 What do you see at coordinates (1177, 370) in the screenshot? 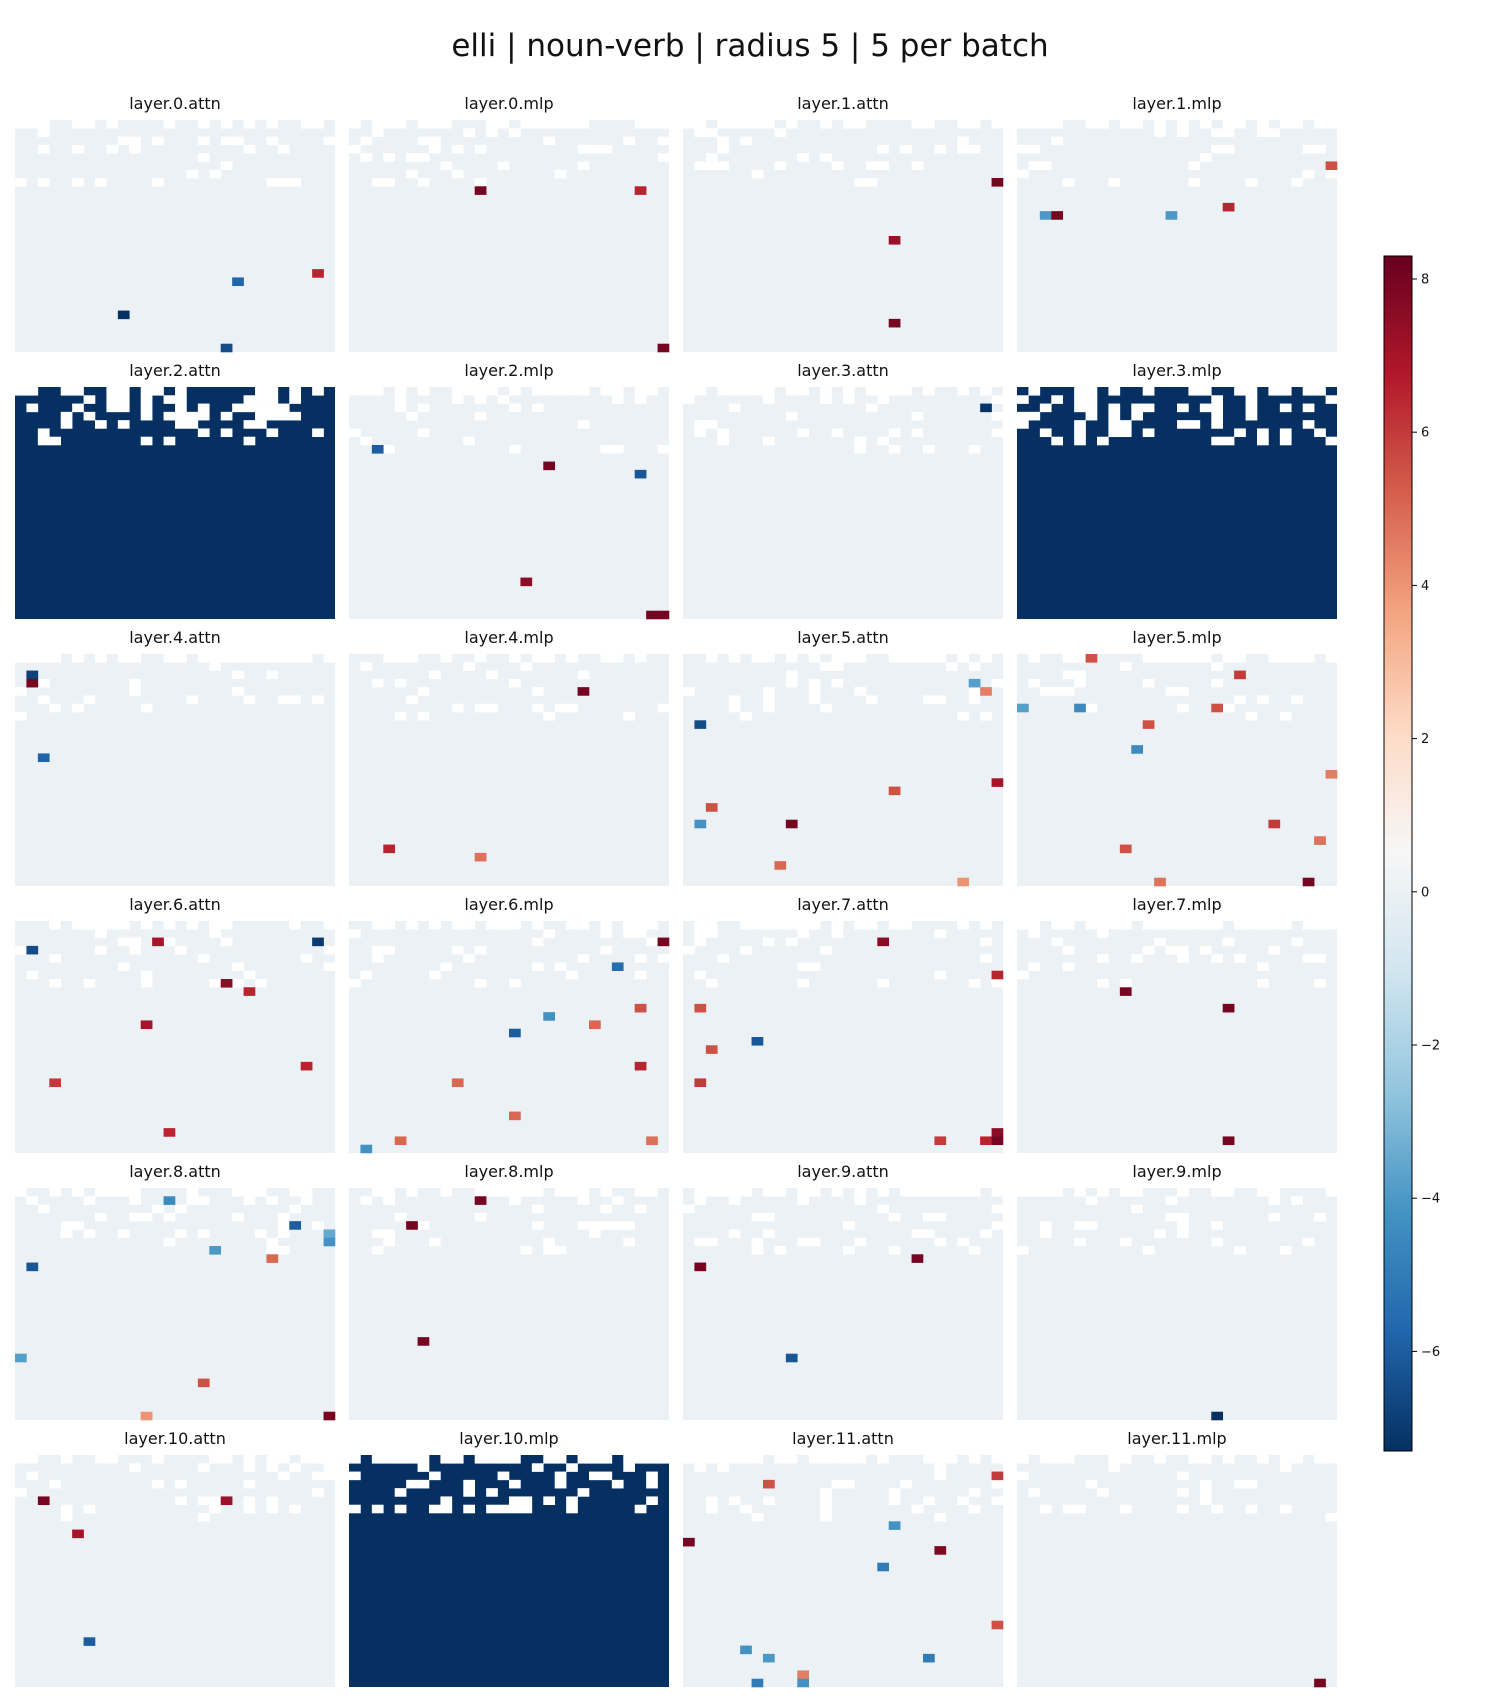
I see `panel-title: layer.3.mlp` at bounding box center [1177, 370].